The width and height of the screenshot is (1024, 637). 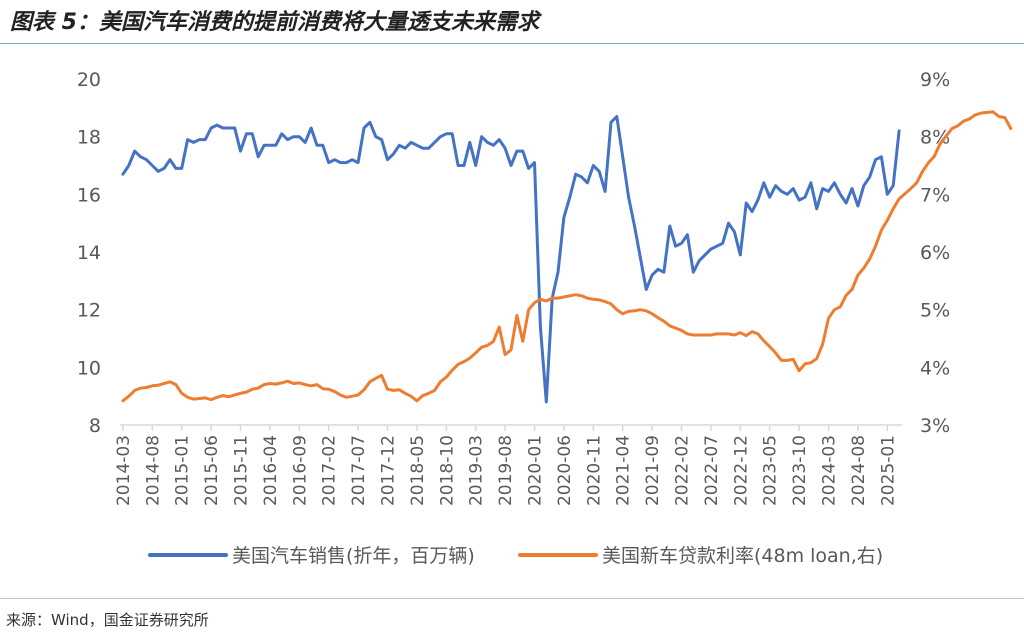 What do you see at coordinates (859, 470) in the screenshot?
I see `x-tick-label: 2024-08` at bounding box center [859, 470].